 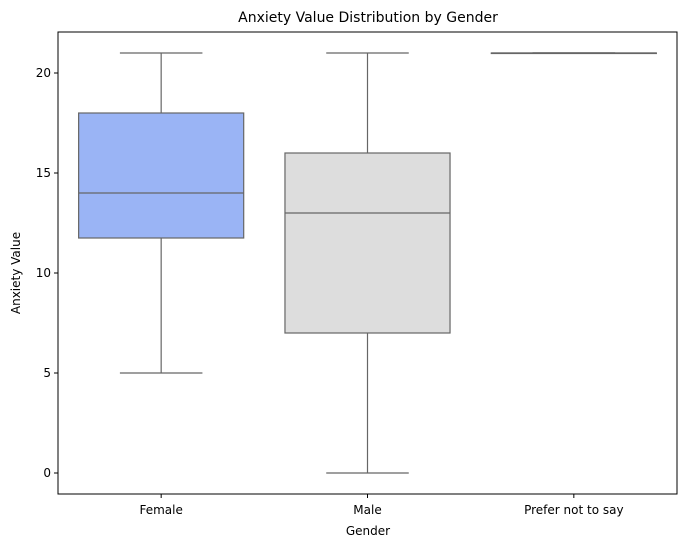 I want to click on x-axis-label: Gender, so click(x=368, y=531).